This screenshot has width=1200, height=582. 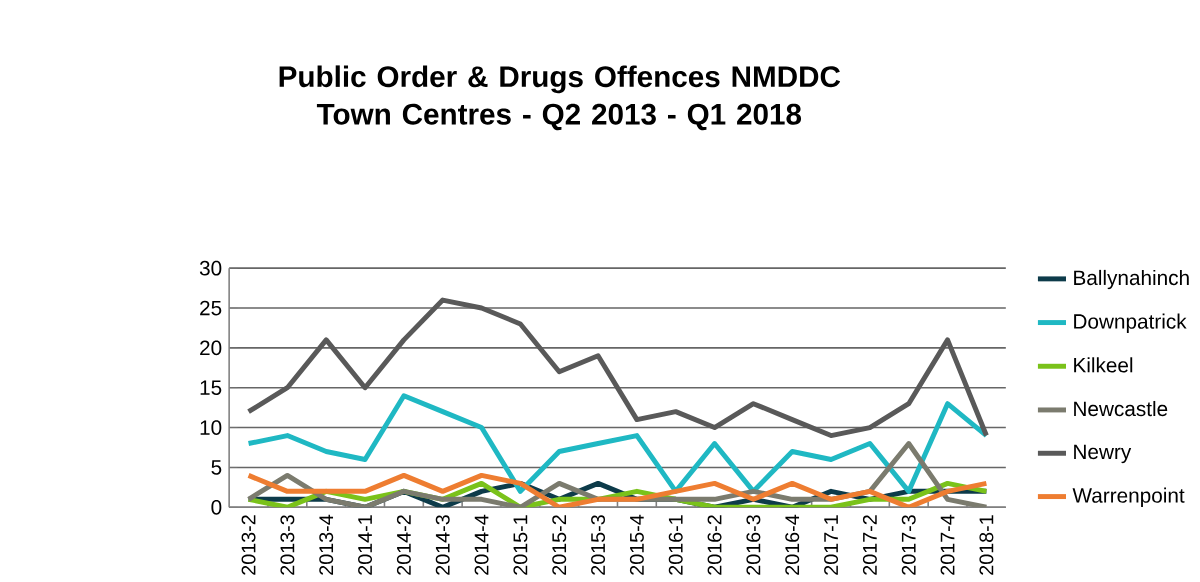 What do you see at coordinates (908, 544) in the screenshot?
I see `x-tick-label: 2017-3` at bounding box center [908, 544].